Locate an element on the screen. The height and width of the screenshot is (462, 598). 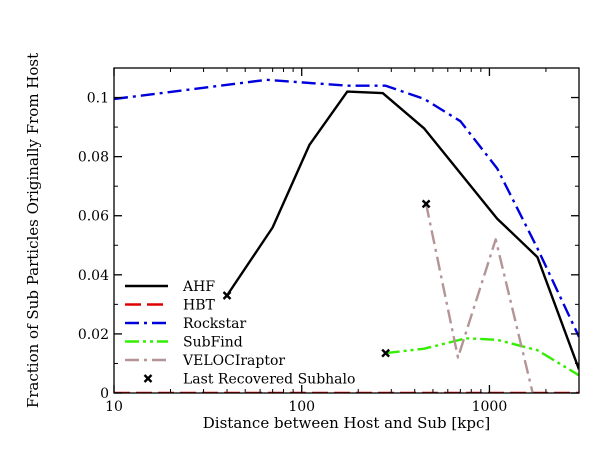
legend-label: Rockstar is located at coordinates (214, 324).